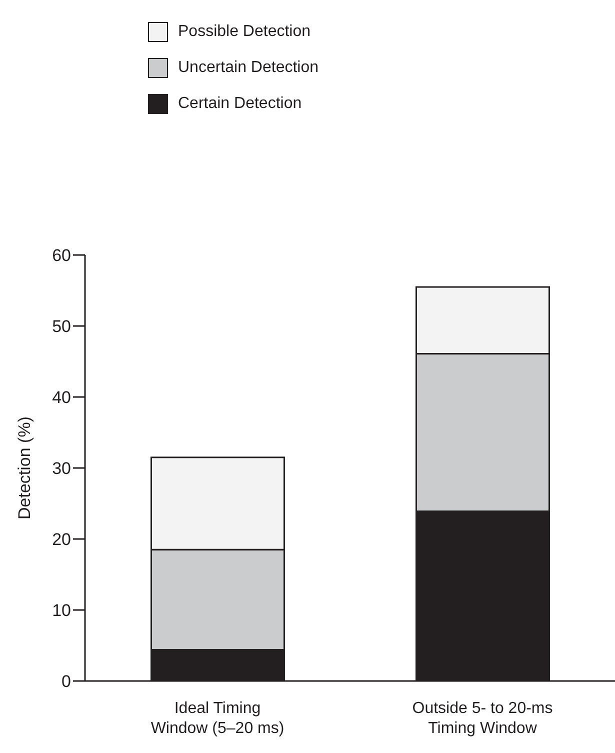 The height and width of the screenshot is (753, 615). Describe the element at coordinates (61, 398) in the screenshot. I see `y-tick-label: 40` at that location.